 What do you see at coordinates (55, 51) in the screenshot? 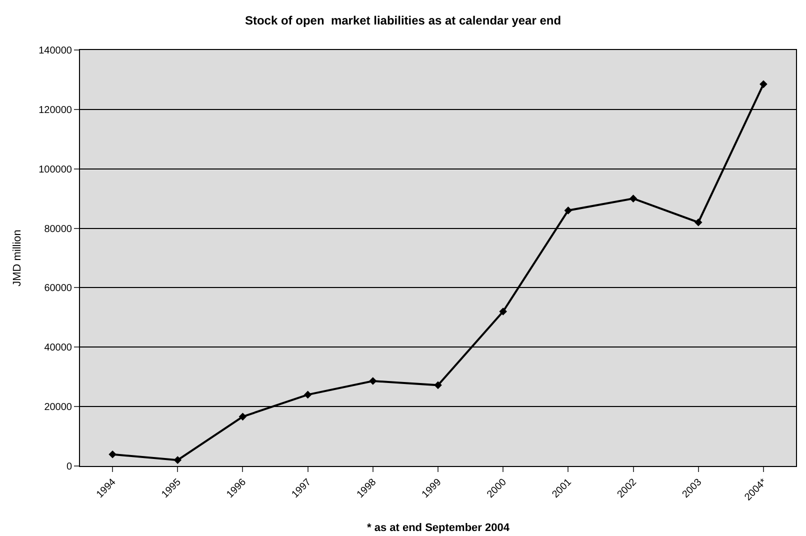
I see `y-tick-label: 140000` at bounding box center [55, 51].